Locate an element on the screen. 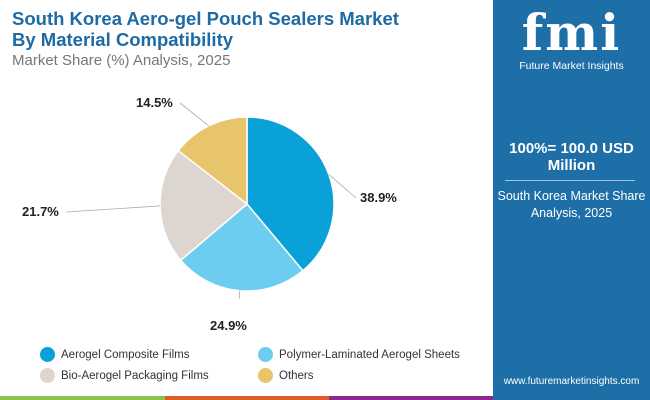 Image resolution: width=650 pixels, height=400 pixels. market-total: 100%= 100.0 USD Million is located at coordinates (571, 157).